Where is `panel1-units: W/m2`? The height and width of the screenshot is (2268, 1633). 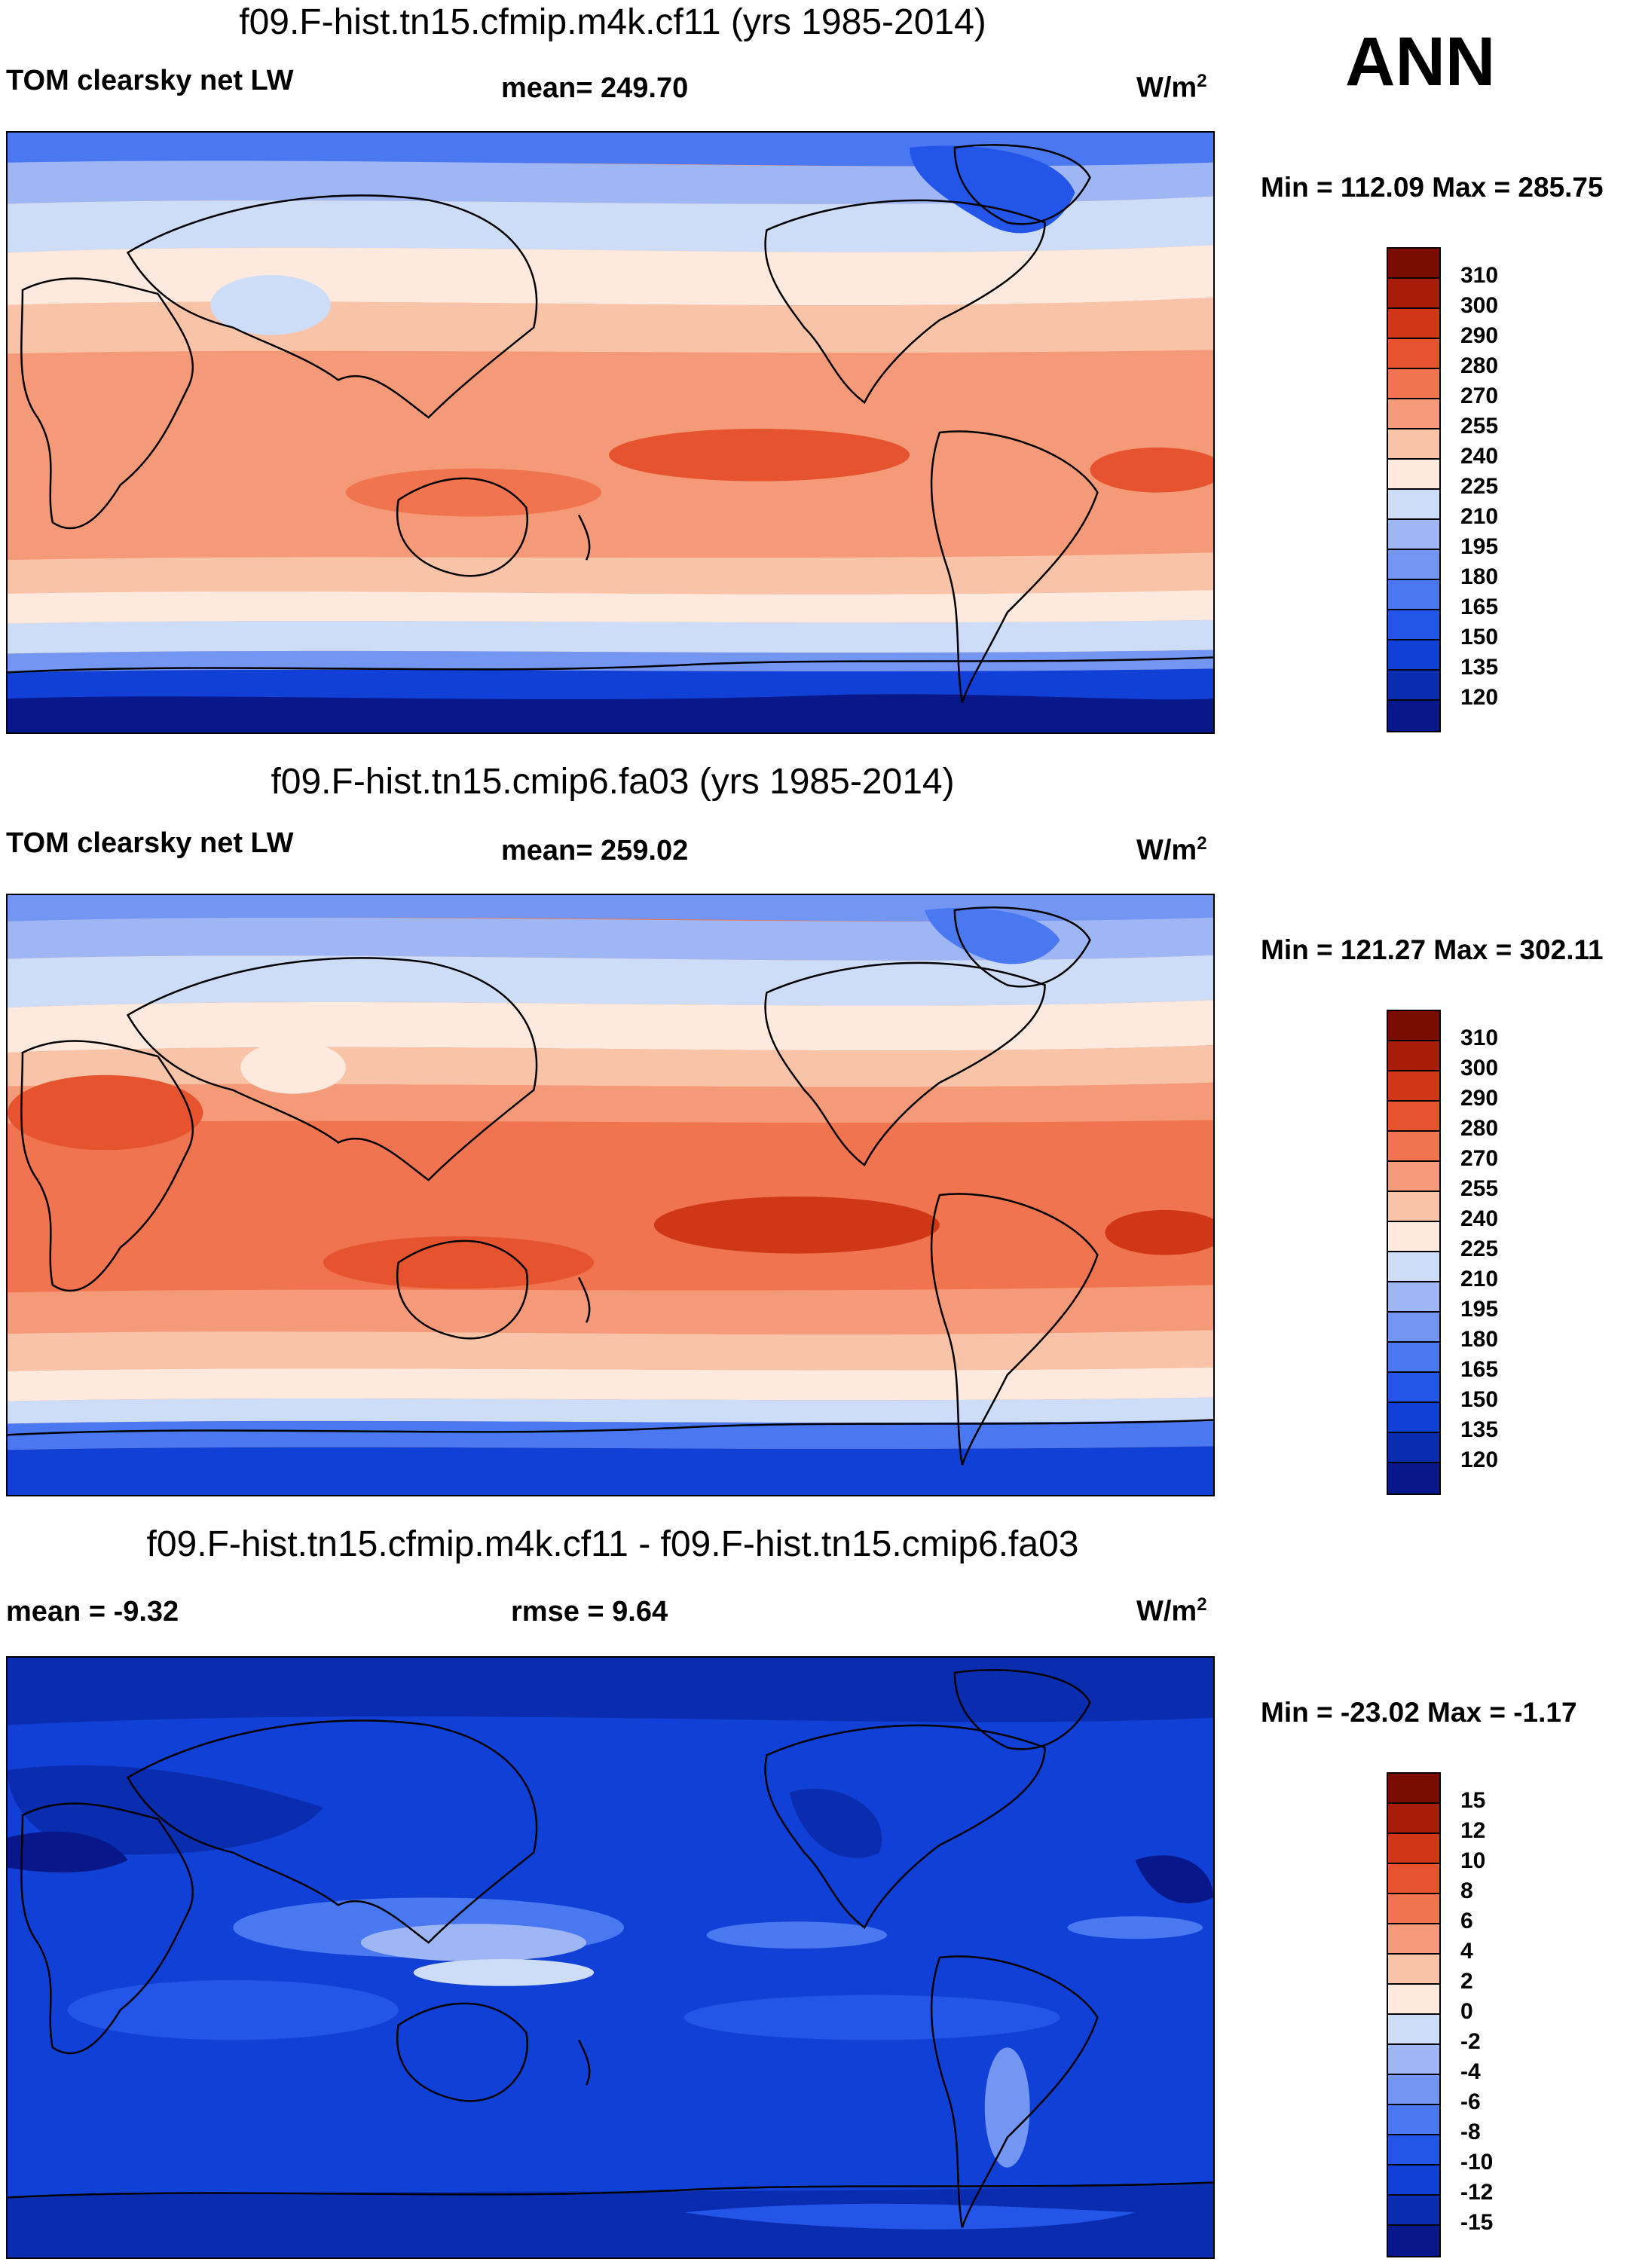
panel1-units: W/m2 is located at coordinates (1171, 87).